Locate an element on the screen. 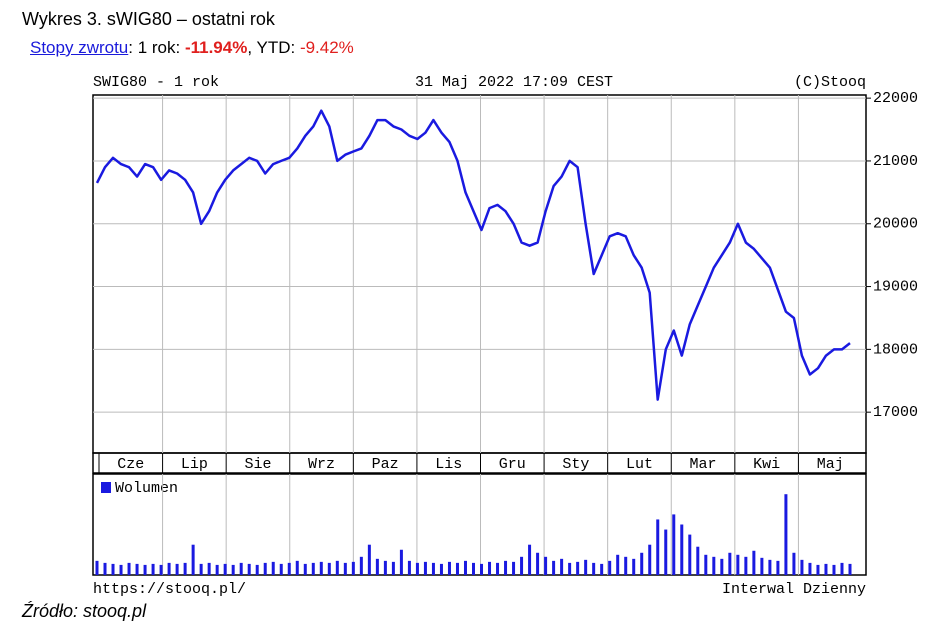 This screenshot has height=642, width=946. header-left: SWIG80 - 1 rok is located at coordinates (156, 82).